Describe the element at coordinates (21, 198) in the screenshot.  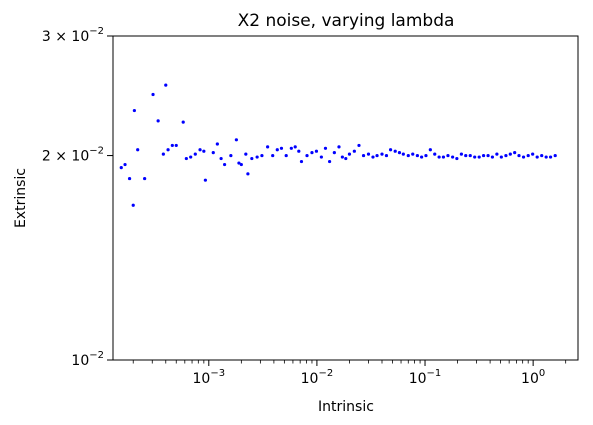
I see `y-axis-label: Extrinsic` at that location.